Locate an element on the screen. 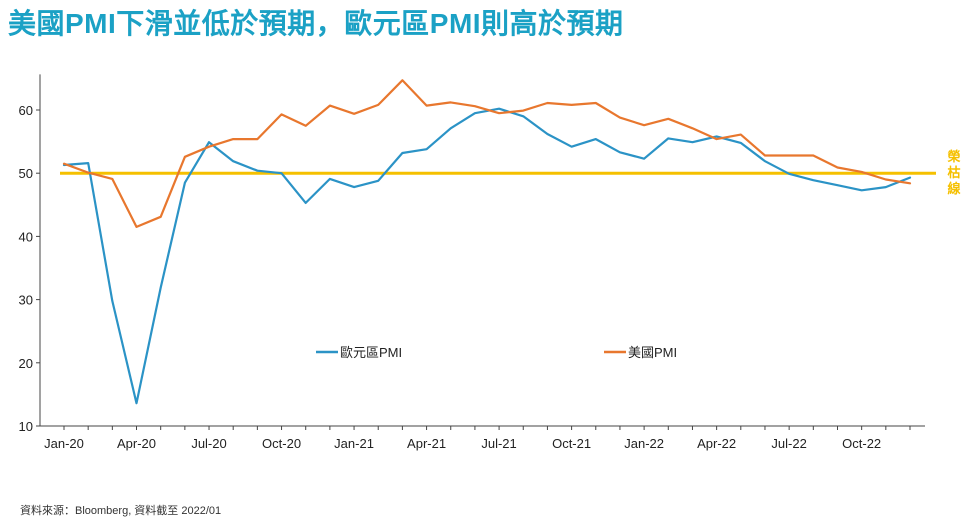 Image resolution: width=968 pixels, height=522 pixels. reference-line-label: 榮 is located at coordinates (953, 156).